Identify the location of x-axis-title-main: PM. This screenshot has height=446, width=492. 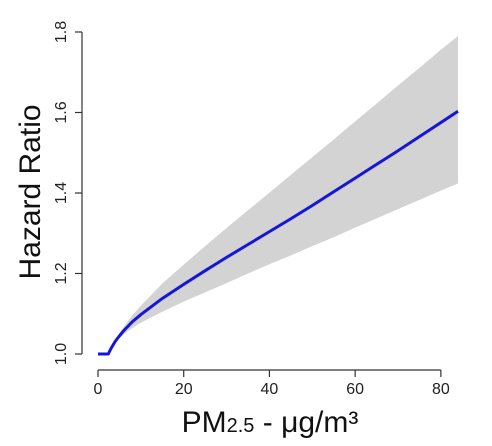
(204, 422).